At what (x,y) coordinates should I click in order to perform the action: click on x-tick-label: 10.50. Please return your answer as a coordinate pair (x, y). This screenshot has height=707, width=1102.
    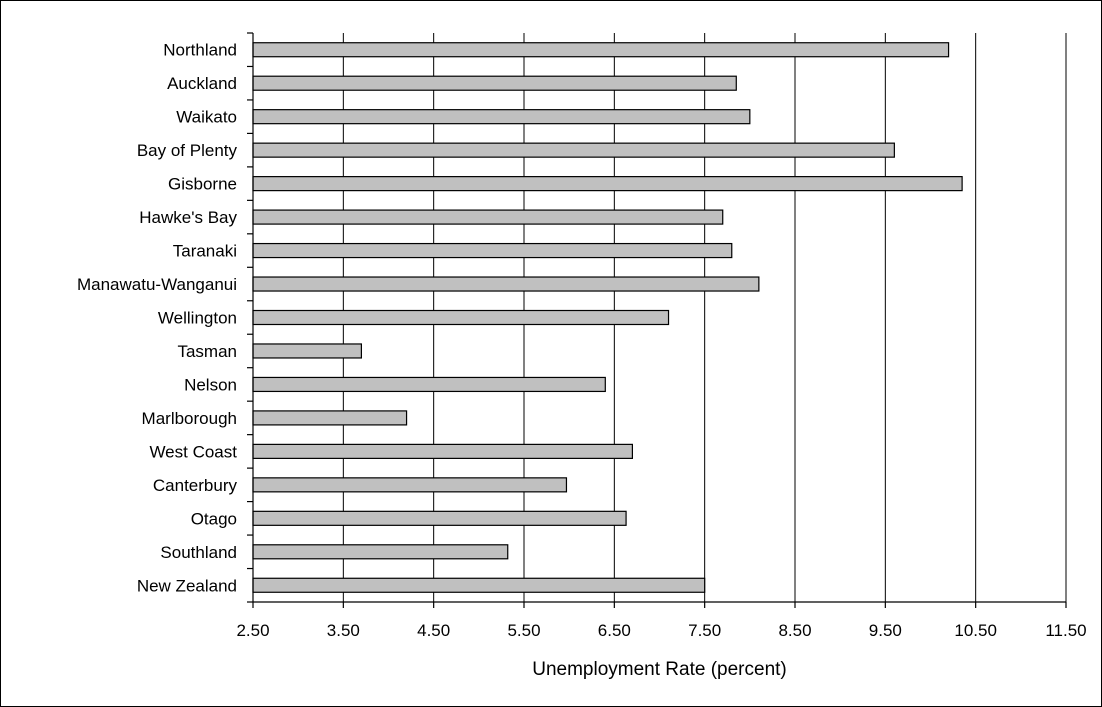
    Looking at the image, I should click on (975, 630).